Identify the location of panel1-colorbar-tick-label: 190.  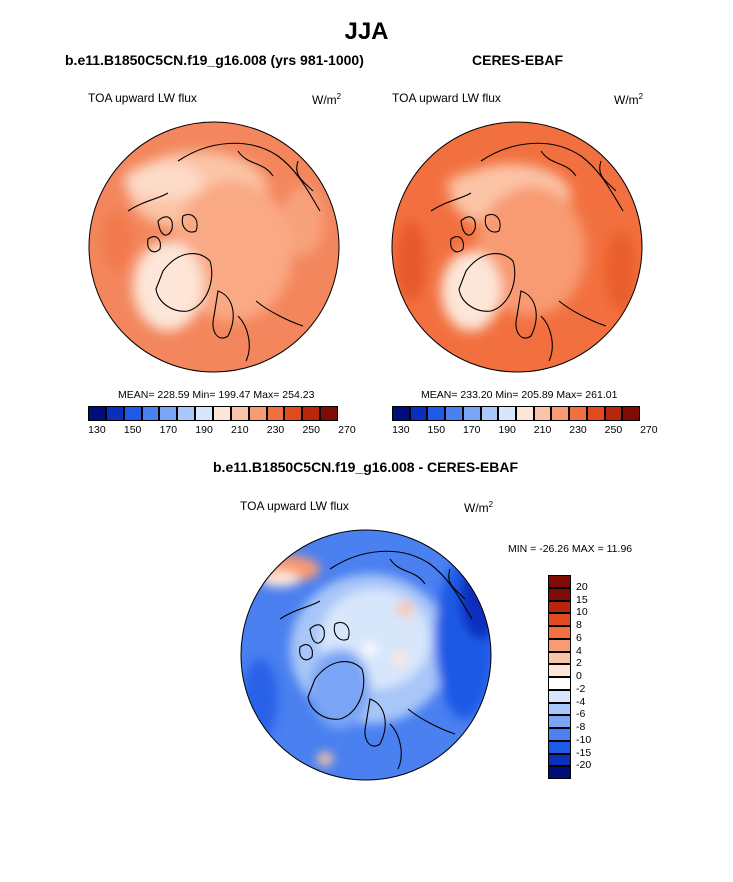
(204, 430).